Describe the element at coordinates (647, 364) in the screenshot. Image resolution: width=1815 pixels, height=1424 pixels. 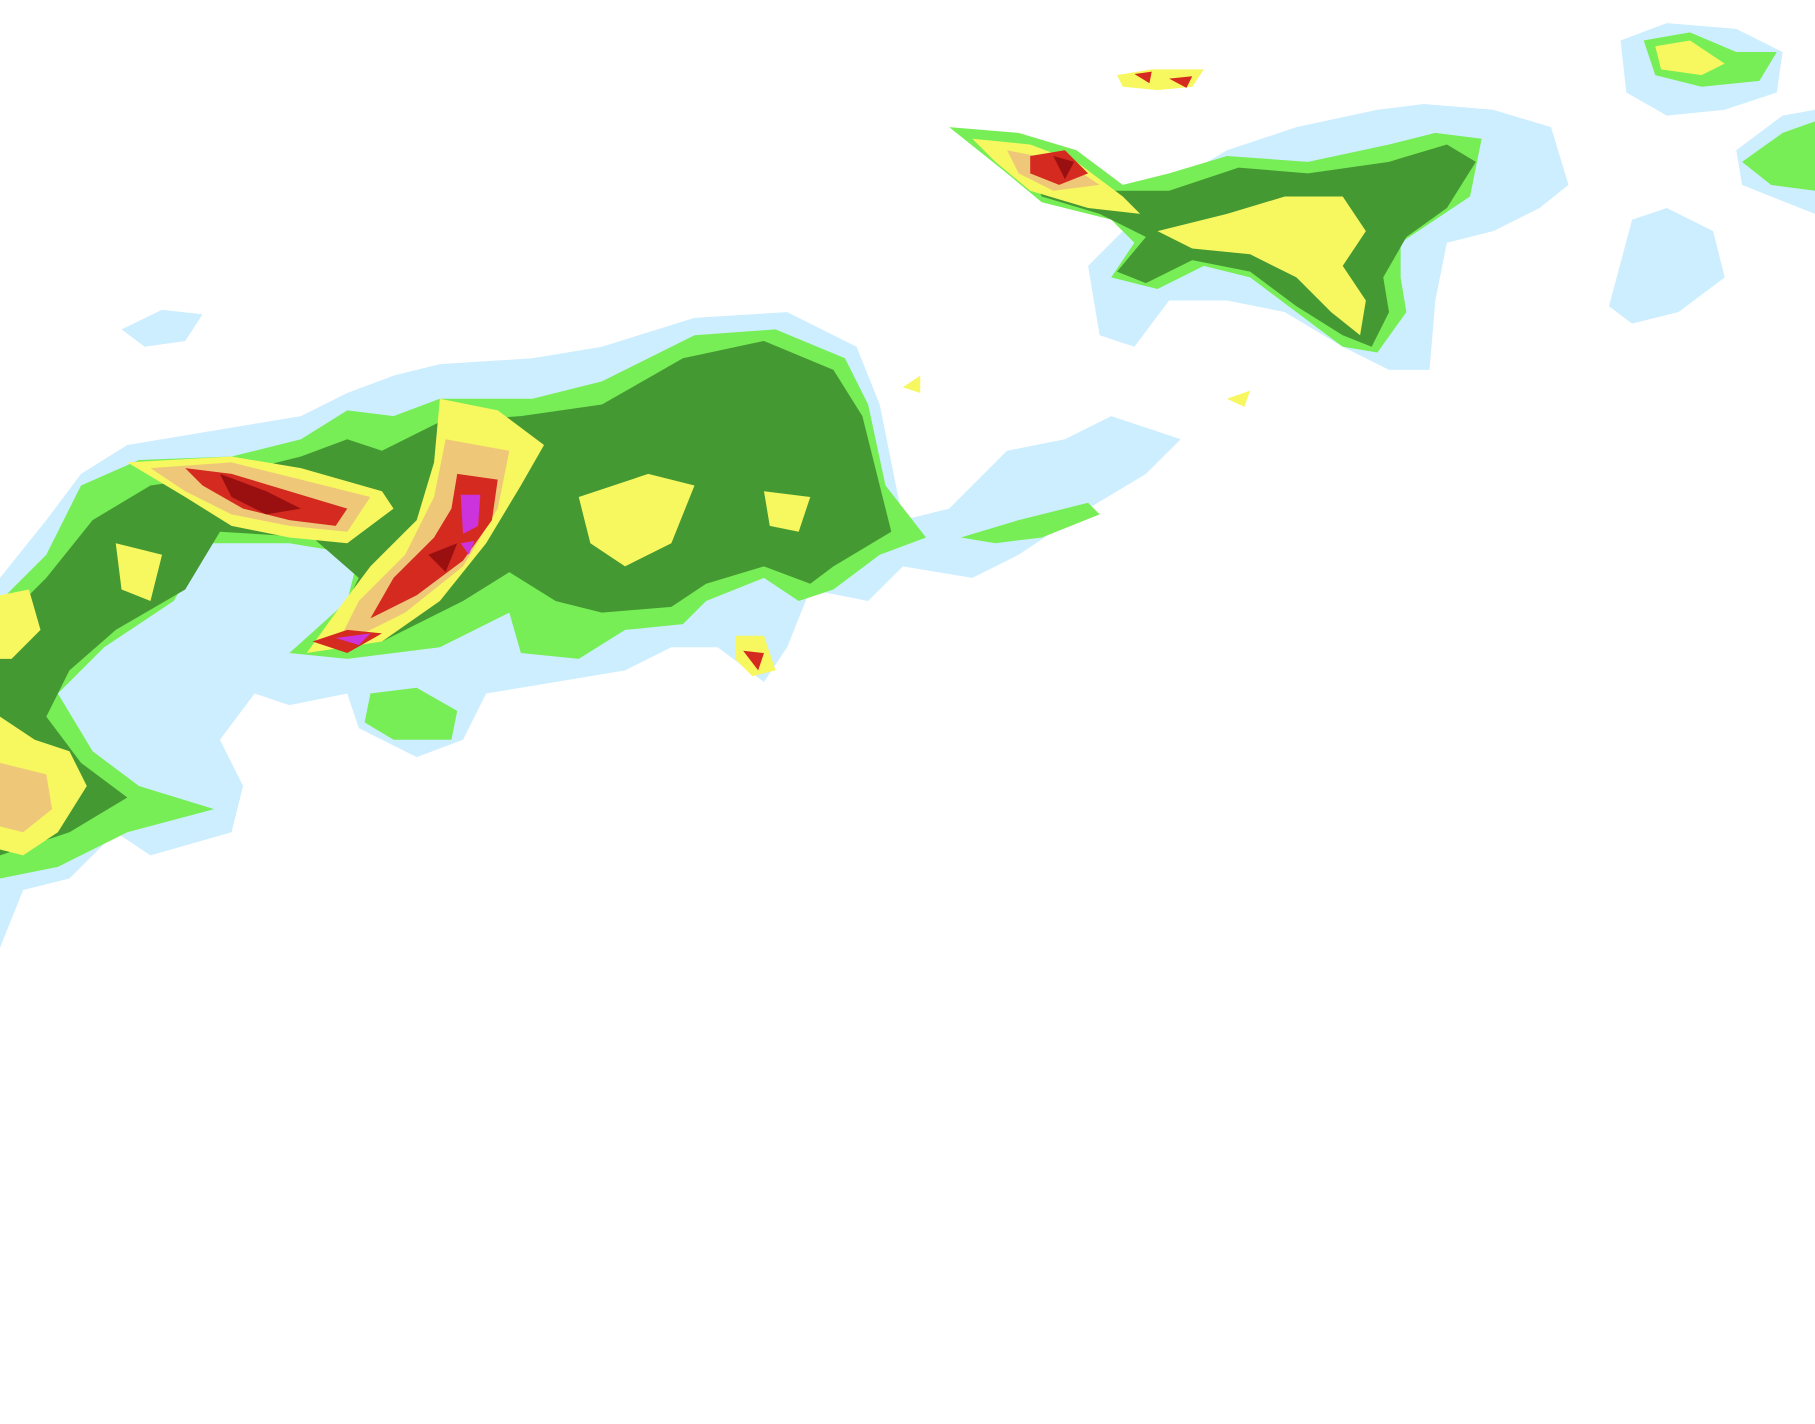
I see `precip-layer-intense` at that location.